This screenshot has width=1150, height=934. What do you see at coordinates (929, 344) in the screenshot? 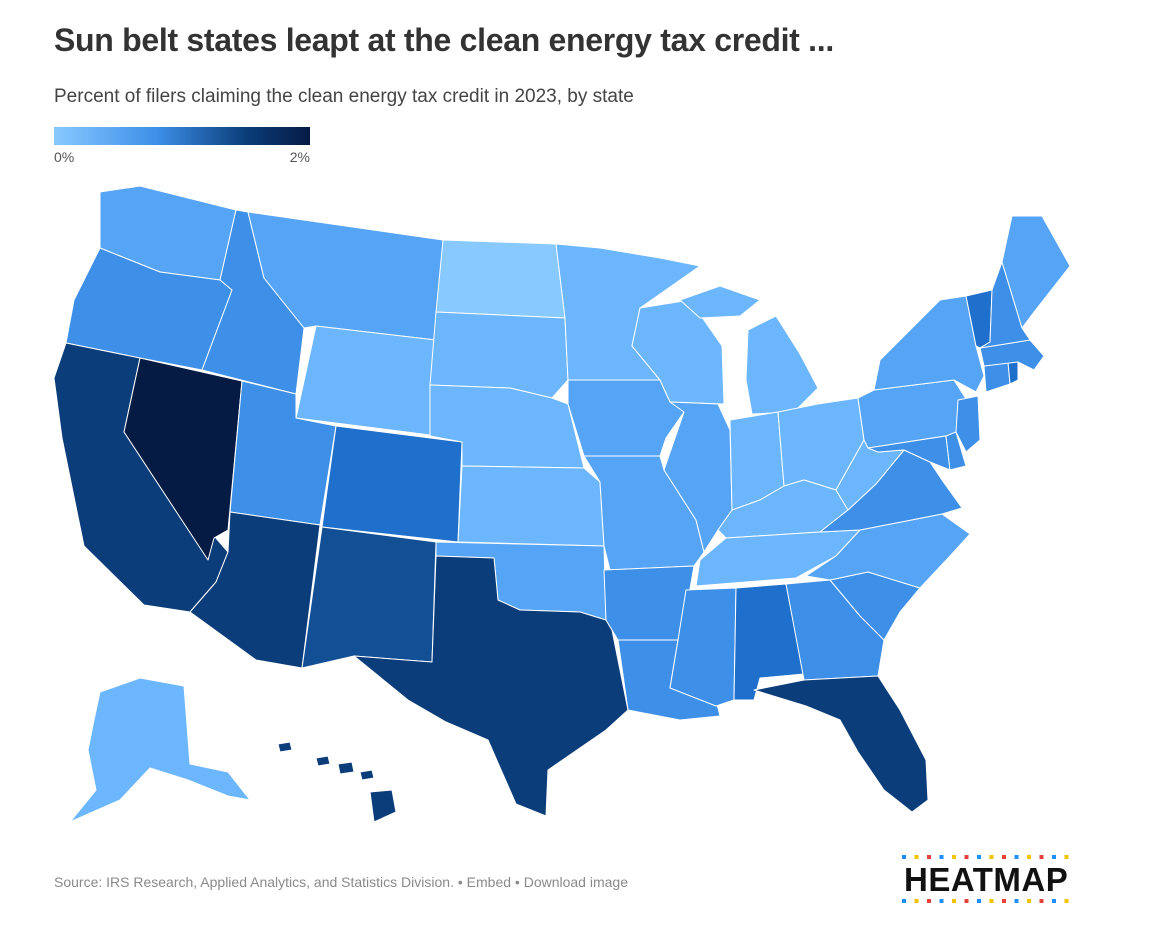
I see `state-NY: New York` at bounding box center [929, 344].